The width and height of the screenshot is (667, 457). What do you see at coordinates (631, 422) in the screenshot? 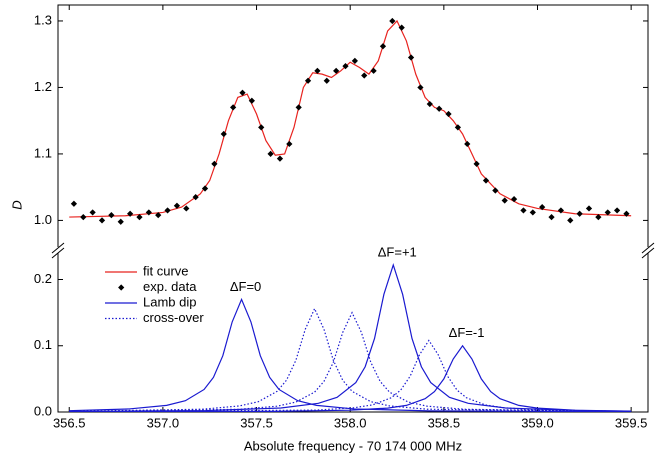
I see `x-tick-label: 359.5` at bounding box center [631, 422].